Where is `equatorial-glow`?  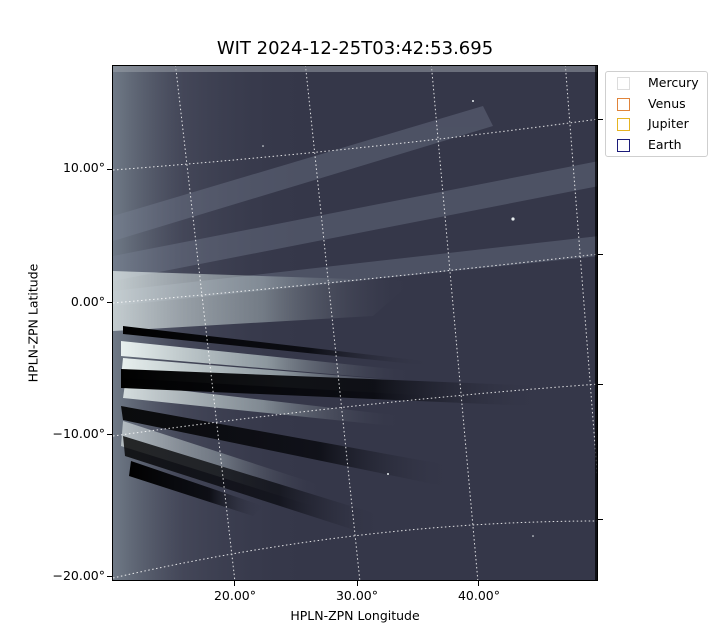 equatorial-glow is located at coordinates (263, 301).